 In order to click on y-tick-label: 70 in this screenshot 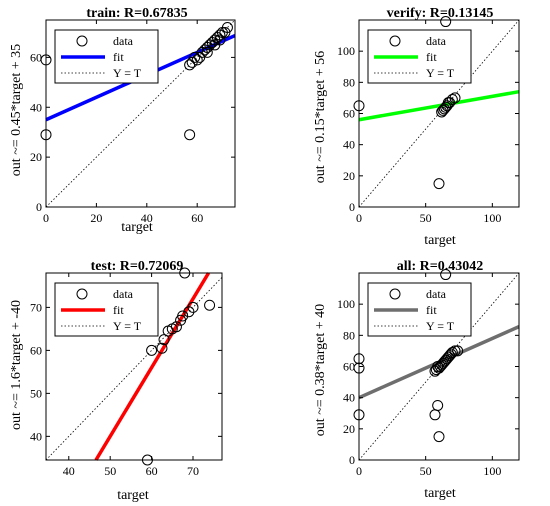, I will do `click(36, 307)`.